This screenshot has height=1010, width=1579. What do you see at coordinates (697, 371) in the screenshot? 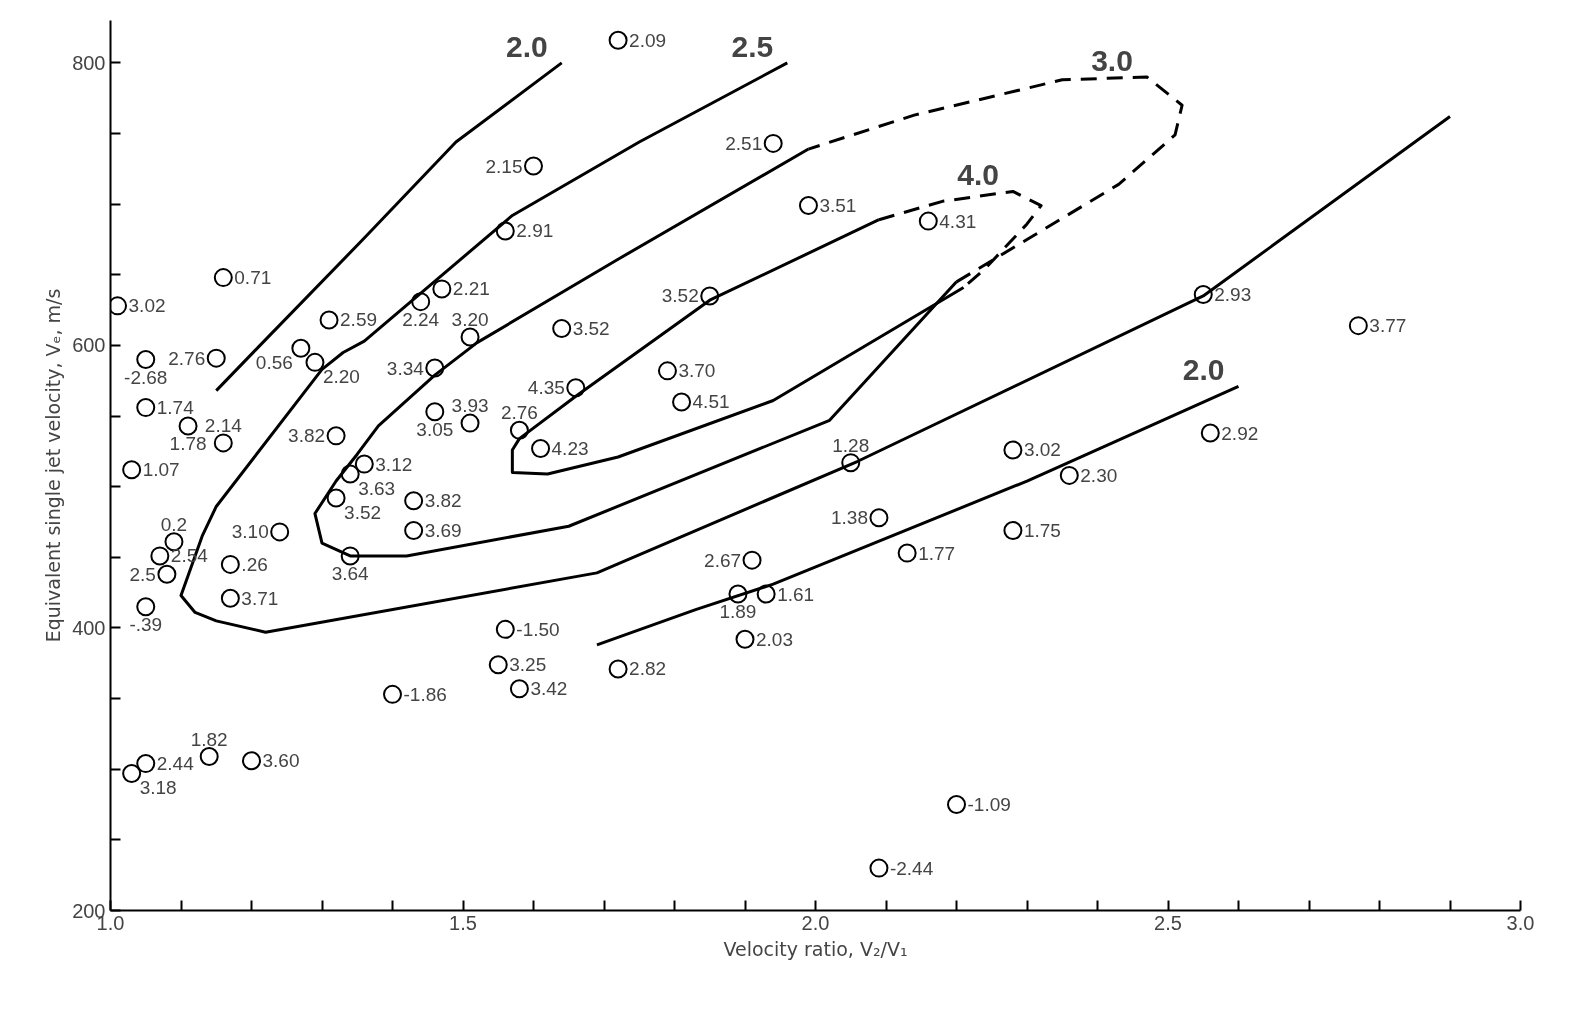
I see `annotation: 3.70` at bounding box center [697, 371].